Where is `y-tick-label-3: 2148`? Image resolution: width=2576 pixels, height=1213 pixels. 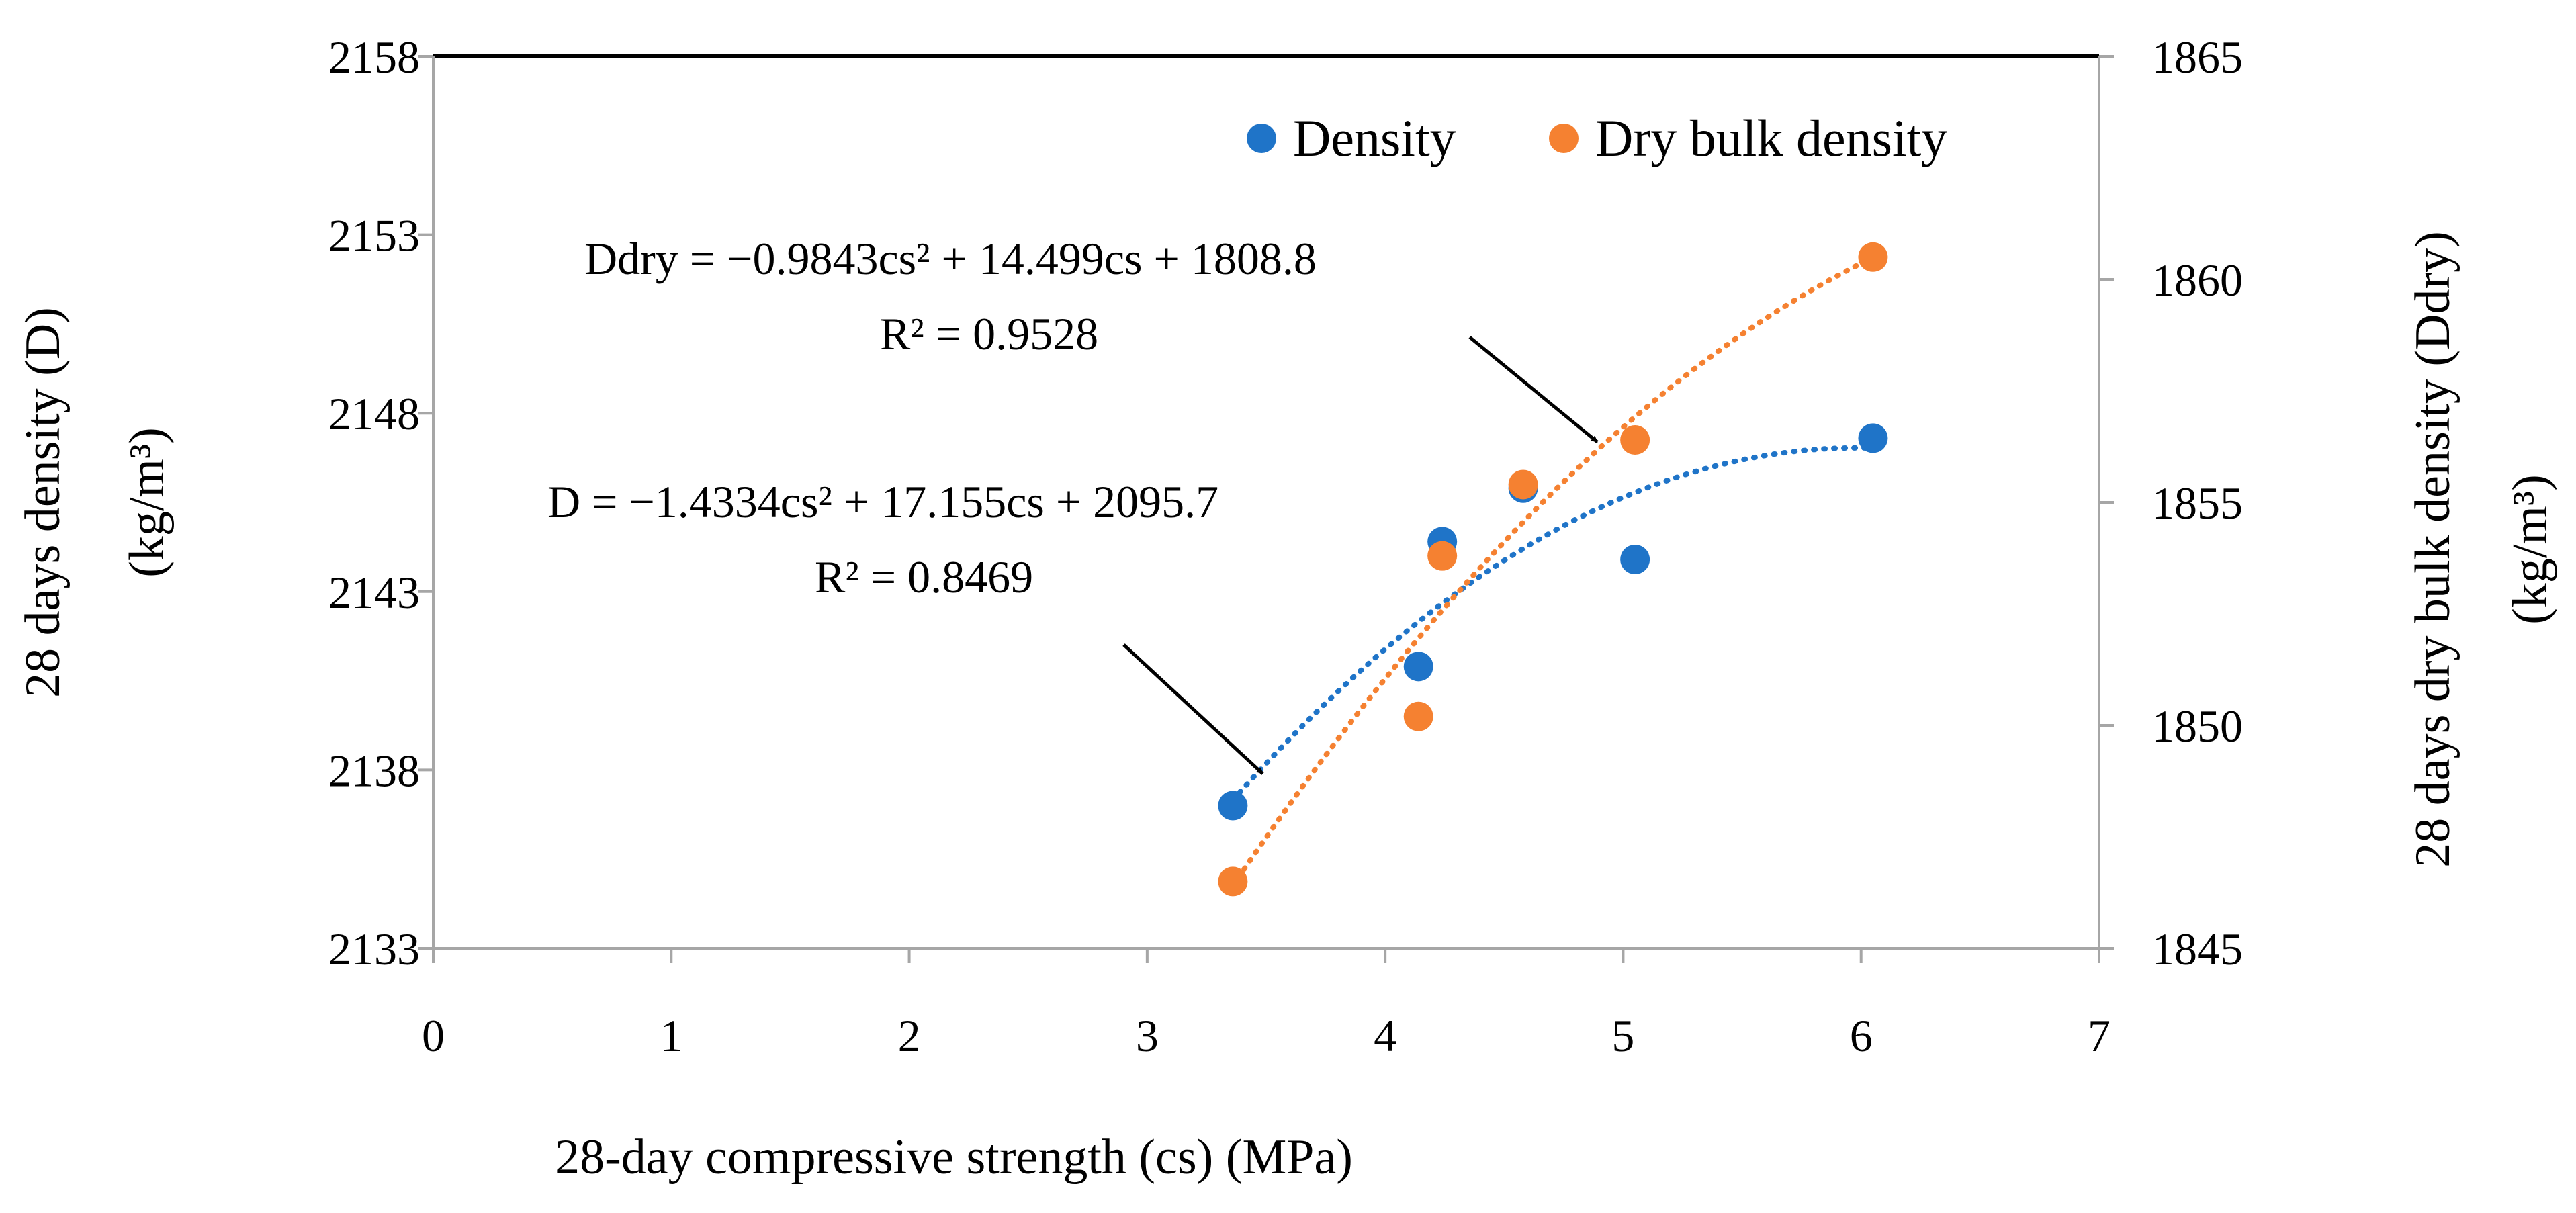
y-tick-label-3: 2148 is located at coordinates (374, 413).